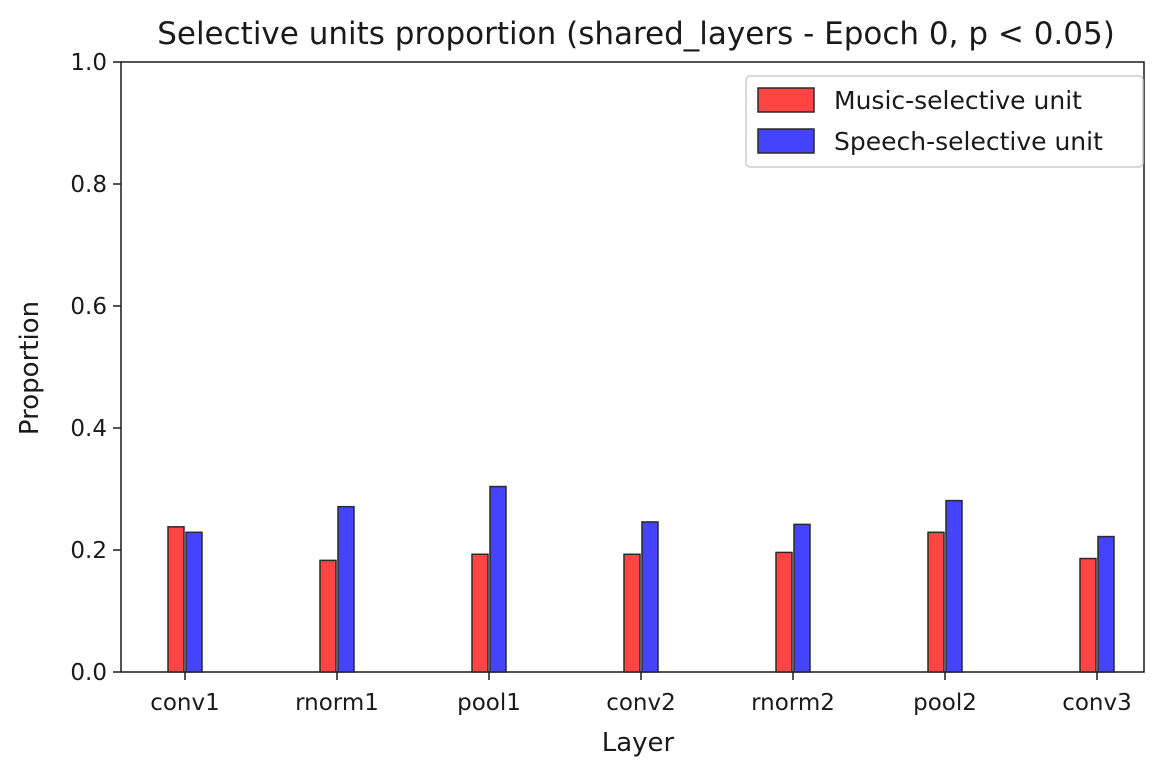  Describe the element at coordinates (793, 703) in the screenshot. I see `x-tick-label: rnorm2` at that location.